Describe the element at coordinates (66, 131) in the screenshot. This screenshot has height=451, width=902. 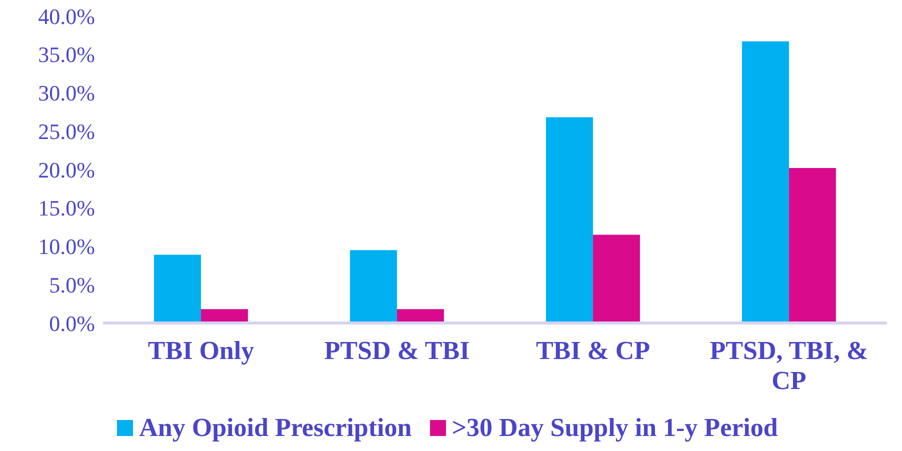
I see `y-tick-label: 25.0%` at that location.